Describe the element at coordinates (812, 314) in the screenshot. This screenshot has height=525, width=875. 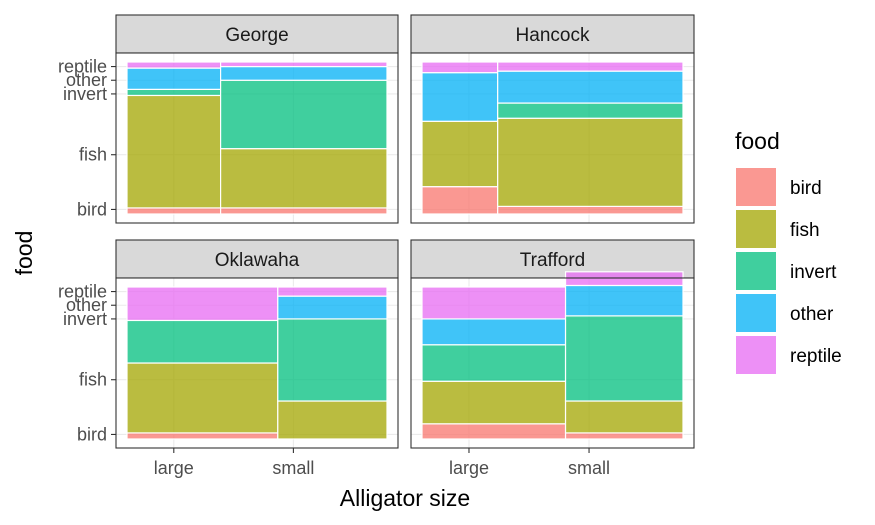
I see `legend-label: other` at that location.